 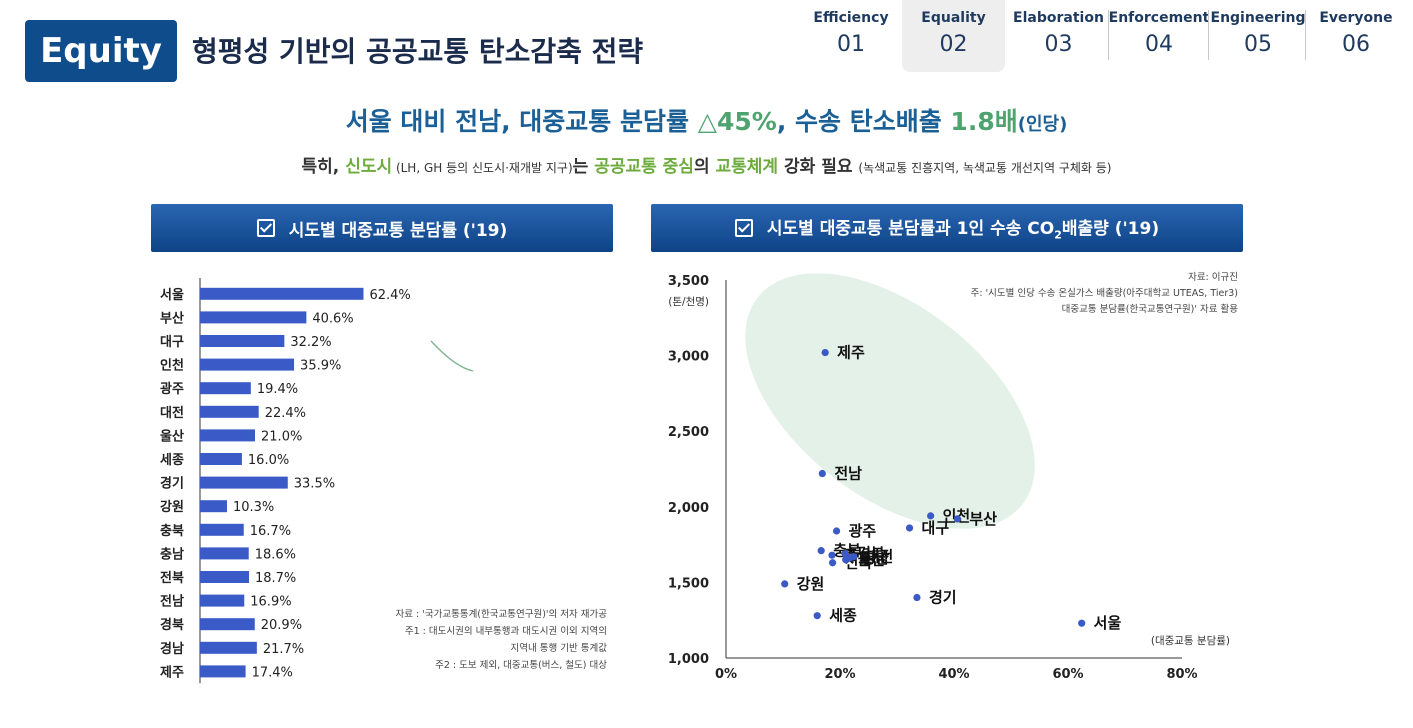 What do you see at coordinates (953, 674) in the screenshot?
I see `x-tick-label: 40%` at bounding box center [953, 674].